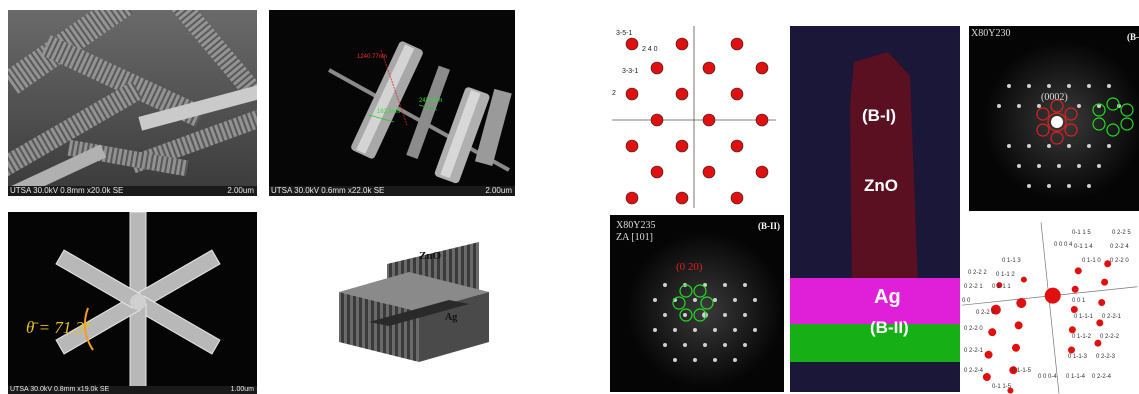 The height and width of the screenshot is (394, 1139). I want to click on angle-label: θ̄ = 71.3°, so click(58, 327).